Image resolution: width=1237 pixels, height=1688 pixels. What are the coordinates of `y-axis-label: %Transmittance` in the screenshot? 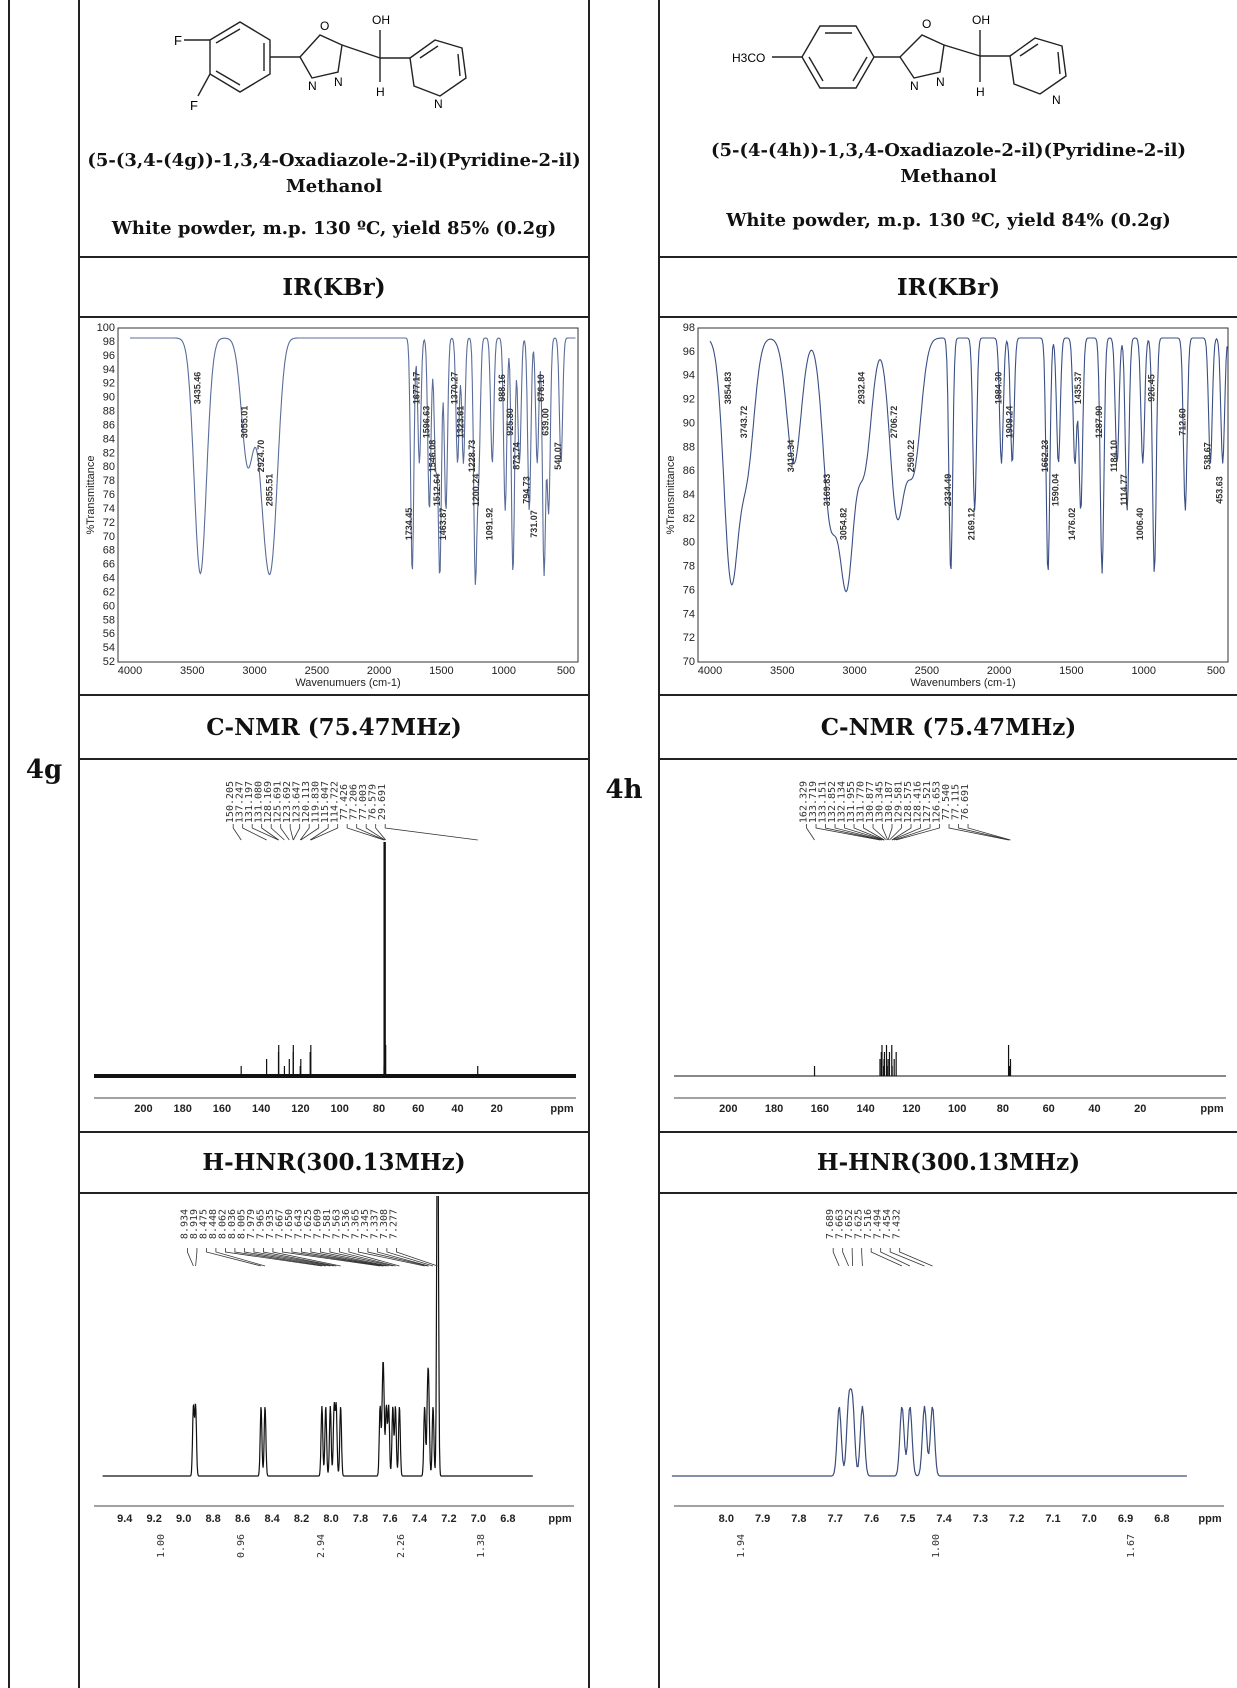 It's located at (91, 494).